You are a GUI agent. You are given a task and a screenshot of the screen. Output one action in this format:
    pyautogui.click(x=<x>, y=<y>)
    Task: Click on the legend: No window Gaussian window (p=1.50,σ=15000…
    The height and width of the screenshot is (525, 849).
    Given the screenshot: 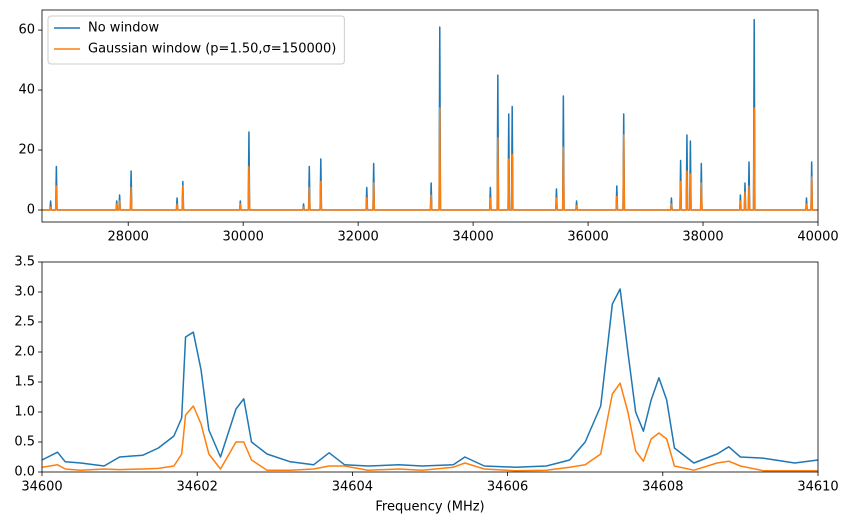 What is the action you would take?
    pyautogui.click(x=196, y=40)
    